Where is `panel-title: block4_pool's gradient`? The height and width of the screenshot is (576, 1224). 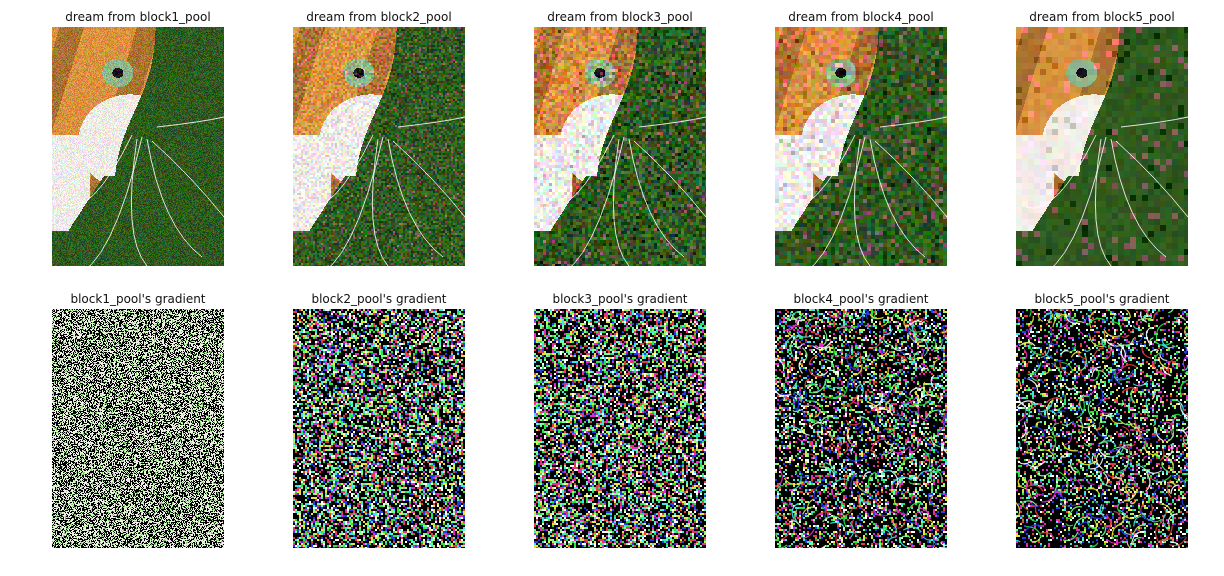 panel-title: block4_pool's gradient is located at coordinates (861, 299).